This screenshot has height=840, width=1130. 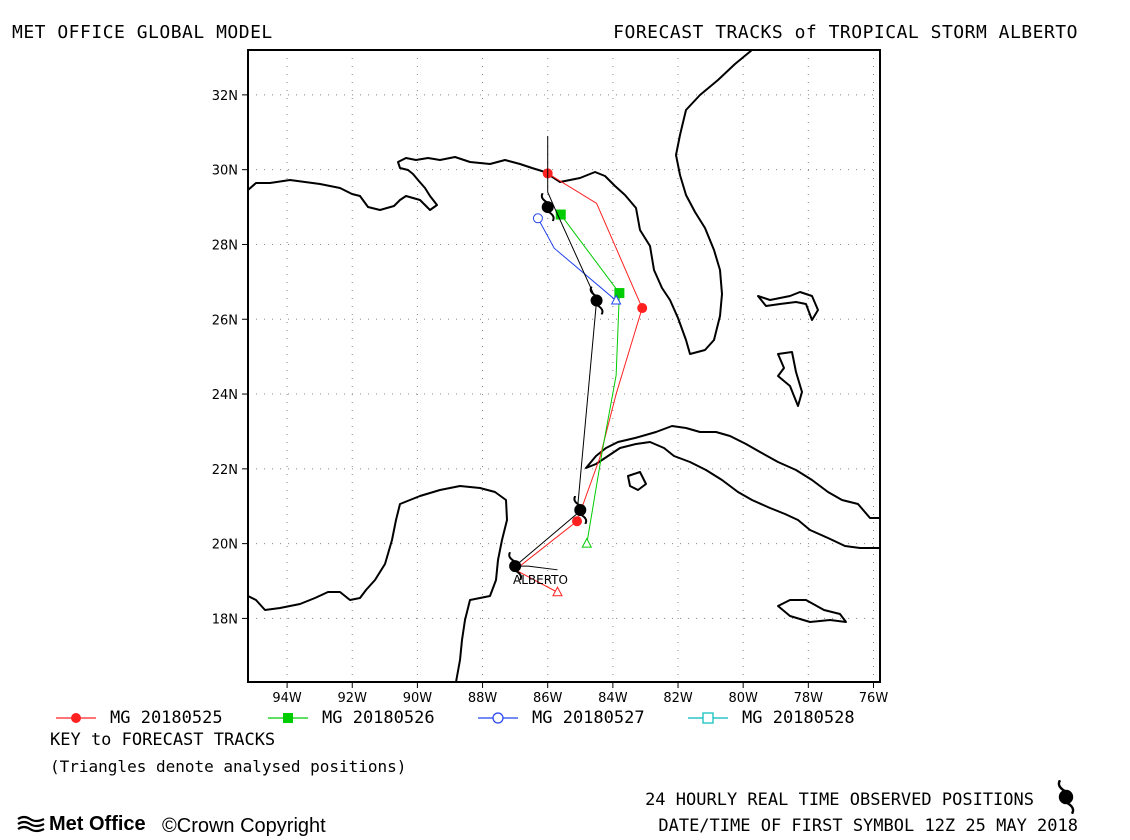 I want to click on copyright-notice: ©Crown Copyright, so click(x=244, y=826).